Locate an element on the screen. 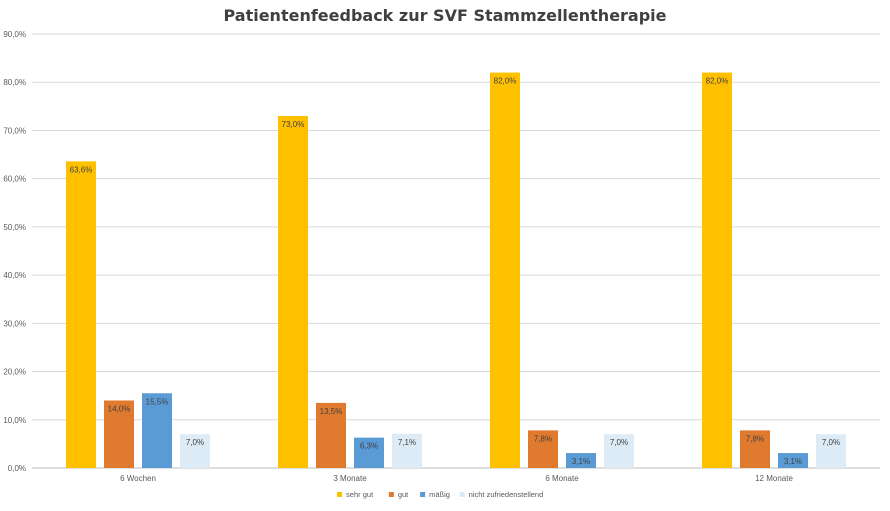 The width and height of the screenshot is (890, 511). y-tick-label: 0,0% is located at coordinates (17, 468).